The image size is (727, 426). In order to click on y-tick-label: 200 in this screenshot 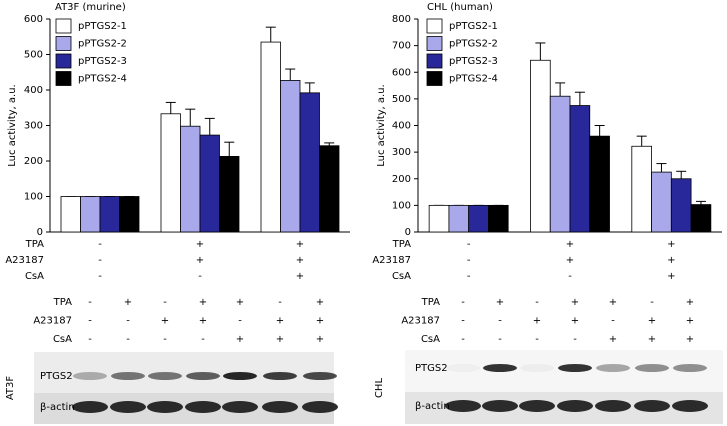, I will do `click(401, 179)`.